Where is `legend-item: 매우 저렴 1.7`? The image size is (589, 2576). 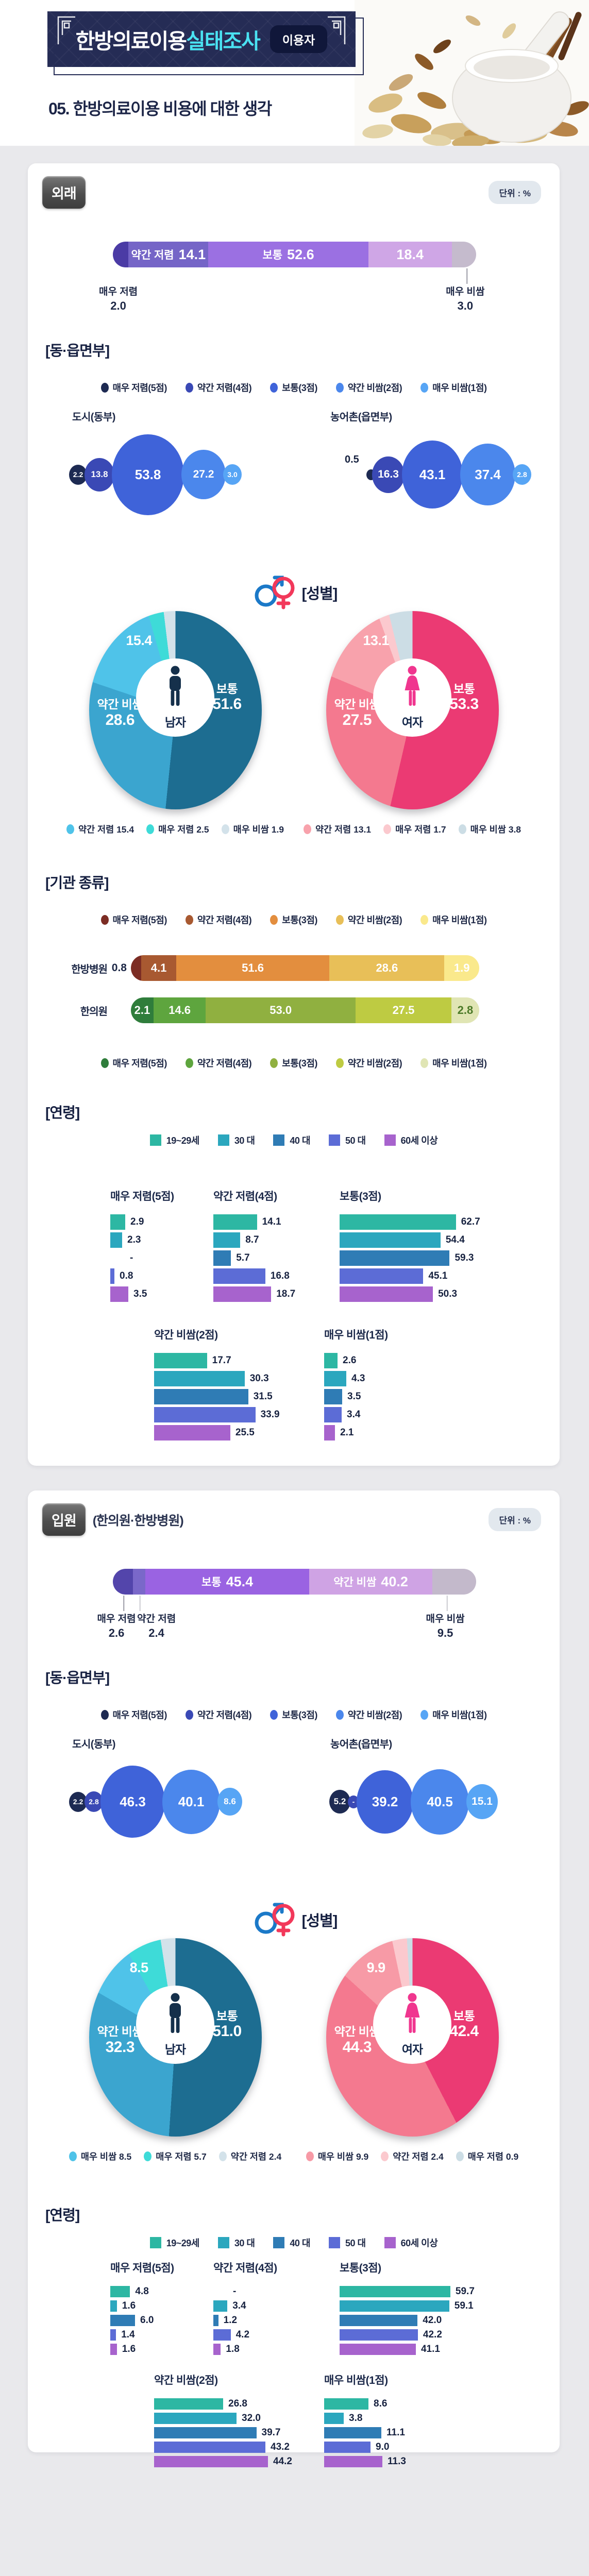
legend-item: 매우 저렴 1.7 is located at coordinates (414, 829).